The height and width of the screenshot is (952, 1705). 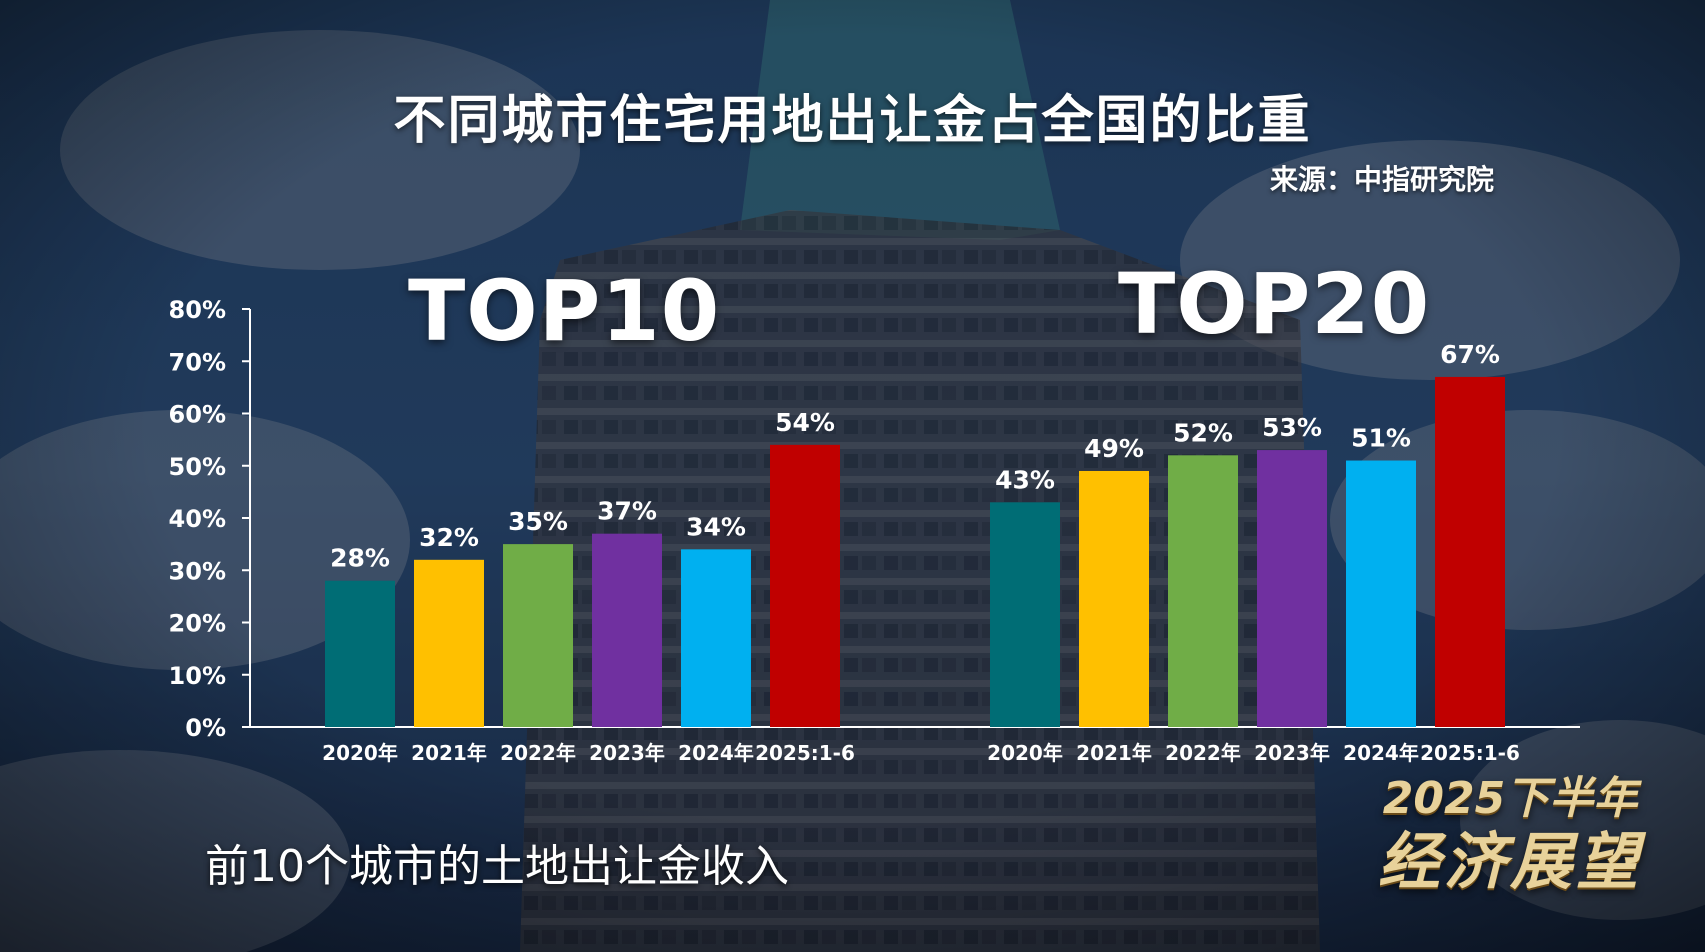 I want to click on y-tick-label: 40%, so click(x=197, y=519).